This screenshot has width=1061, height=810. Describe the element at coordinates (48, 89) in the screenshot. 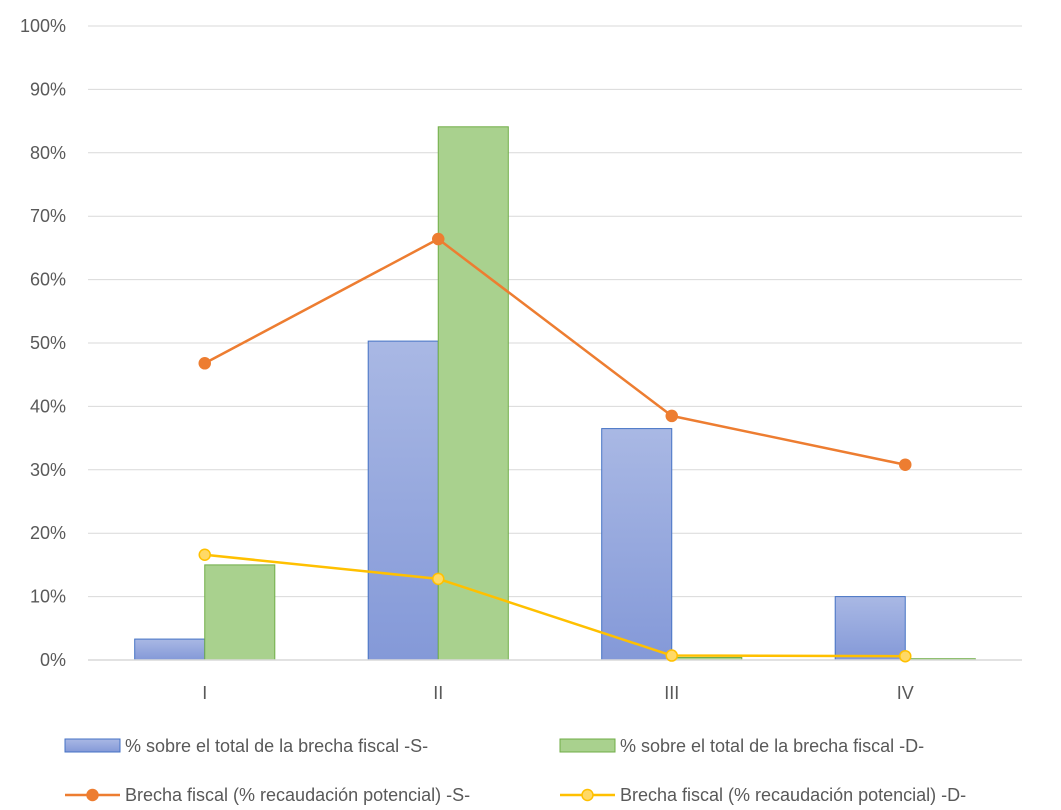

I see `y-tick-label: 90%` at that location.